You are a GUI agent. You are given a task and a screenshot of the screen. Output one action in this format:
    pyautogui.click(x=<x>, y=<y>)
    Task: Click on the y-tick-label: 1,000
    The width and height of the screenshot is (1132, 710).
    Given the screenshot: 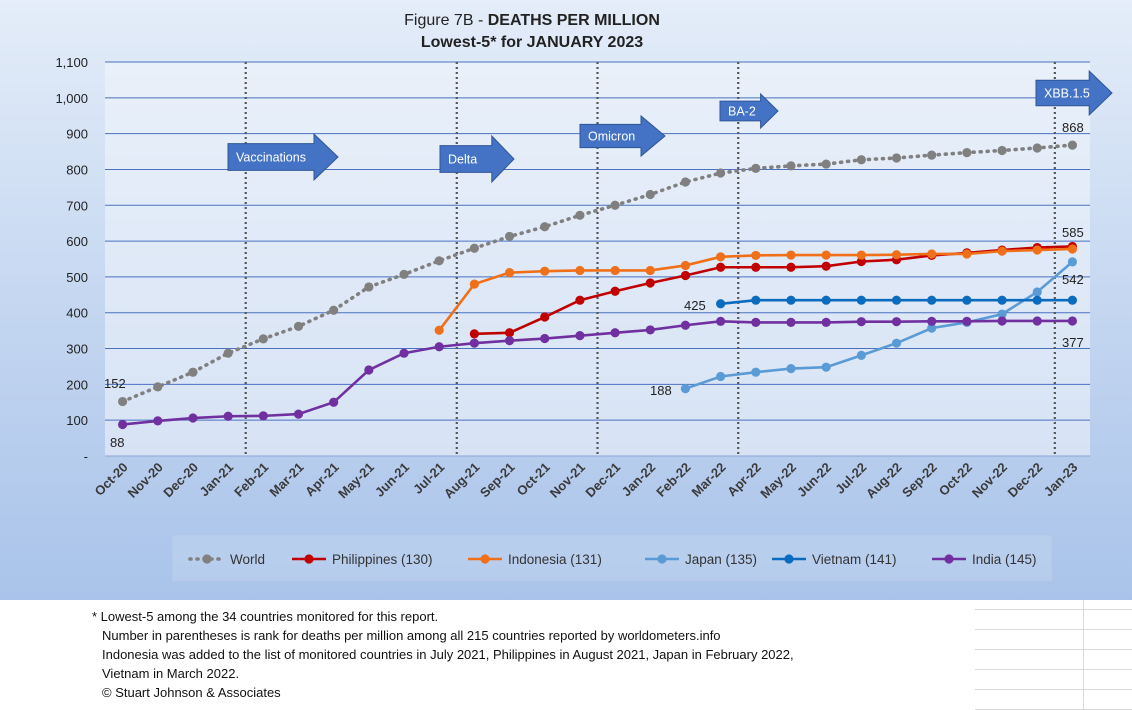 What is the action you would take?
    pyautogui.click(x=71, y=98)
    